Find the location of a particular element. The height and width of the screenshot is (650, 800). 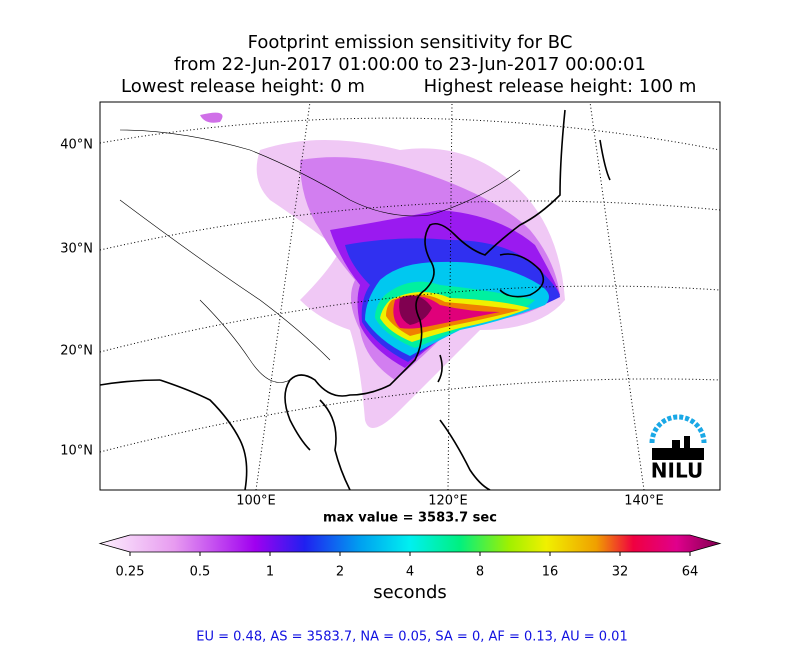

lat-label: 40°N is located at coordinates (76, 145).